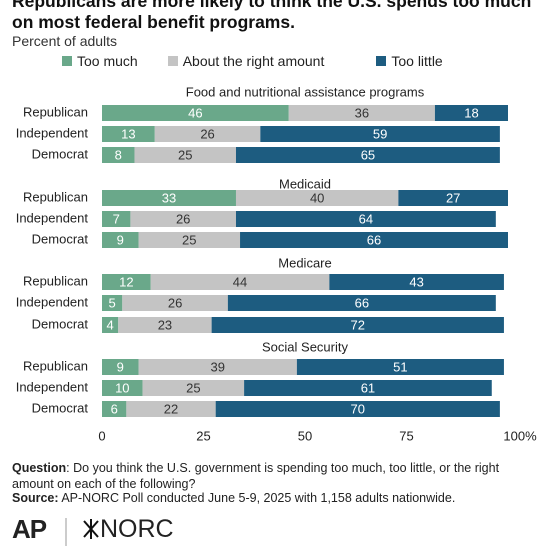  I want to click on data-label: 23, so click(165, 324).